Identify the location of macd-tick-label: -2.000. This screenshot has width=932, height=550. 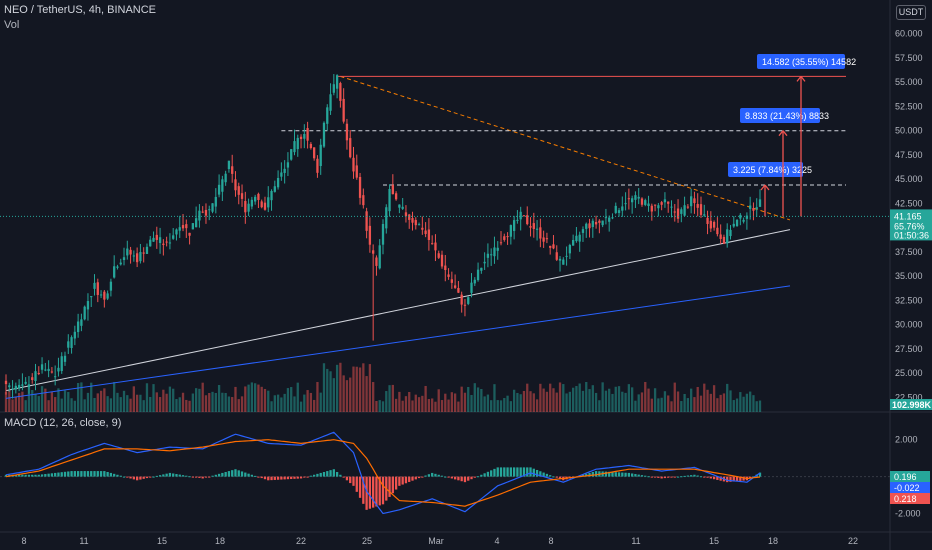
(908, 514).